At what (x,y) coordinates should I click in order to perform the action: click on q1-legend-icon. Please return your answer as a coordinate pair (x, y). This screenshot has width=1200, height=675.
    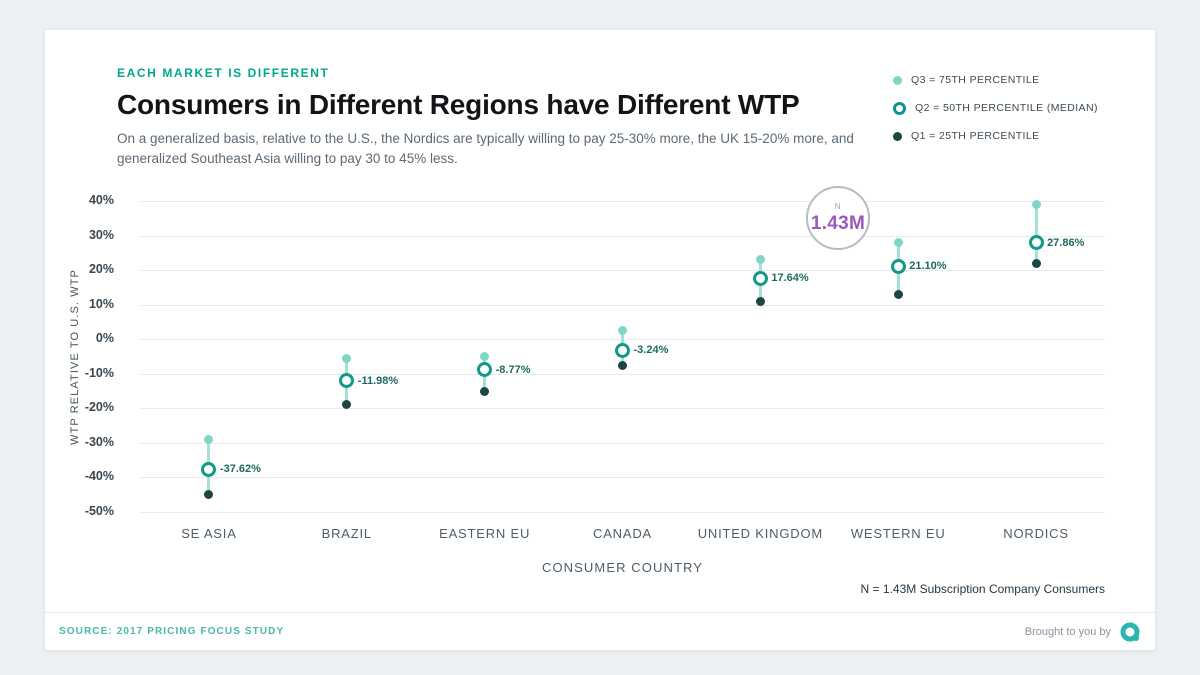
    Looking at the image, I should click on (897, 136).